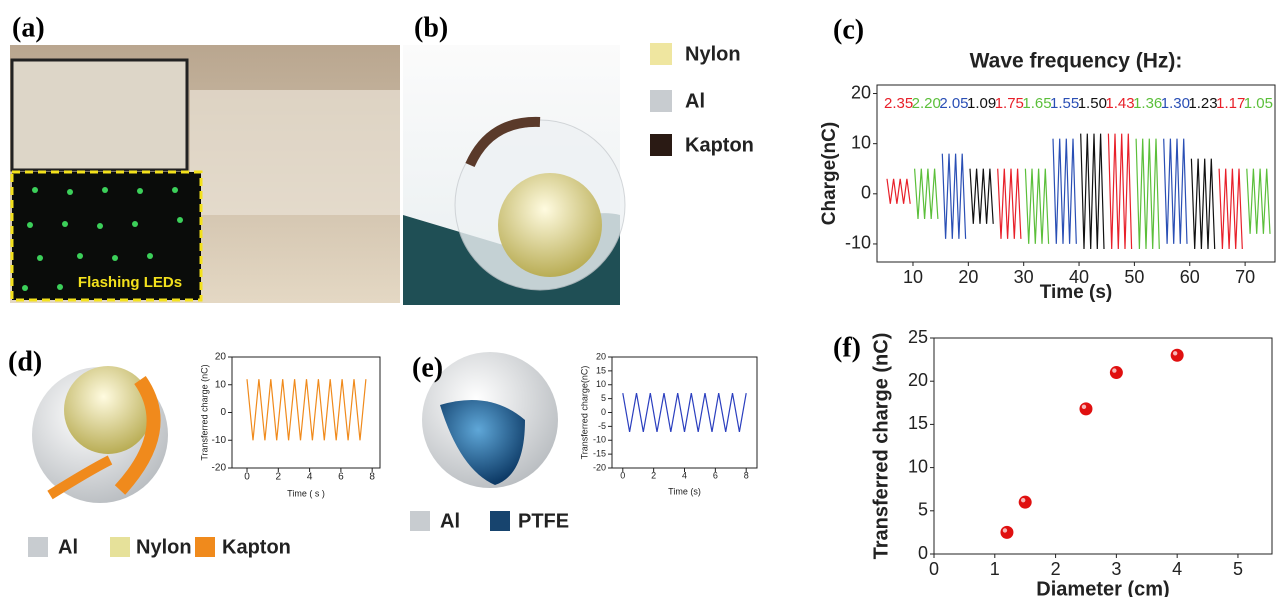 The height and width of the screenshot is (597, 1277). Describe the element at coordinates (1134, 277) in the screenshot. I see `x-tick-label: 50` at that location.